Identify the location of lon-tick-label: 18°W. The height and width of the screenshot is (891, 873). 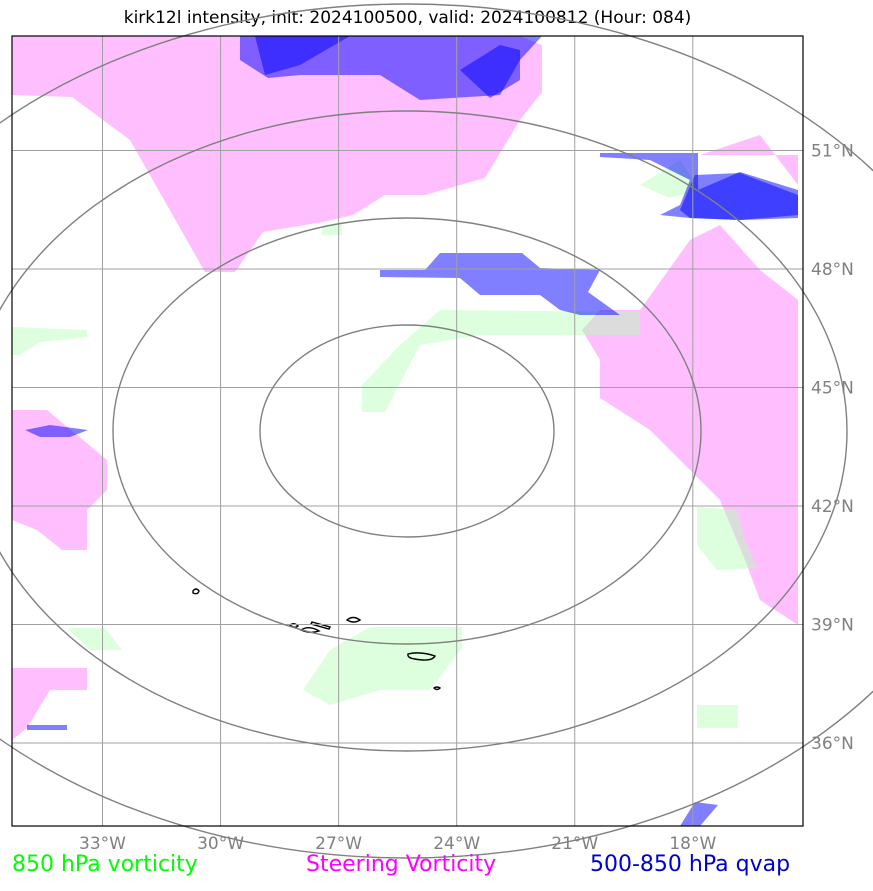
(692, 844).